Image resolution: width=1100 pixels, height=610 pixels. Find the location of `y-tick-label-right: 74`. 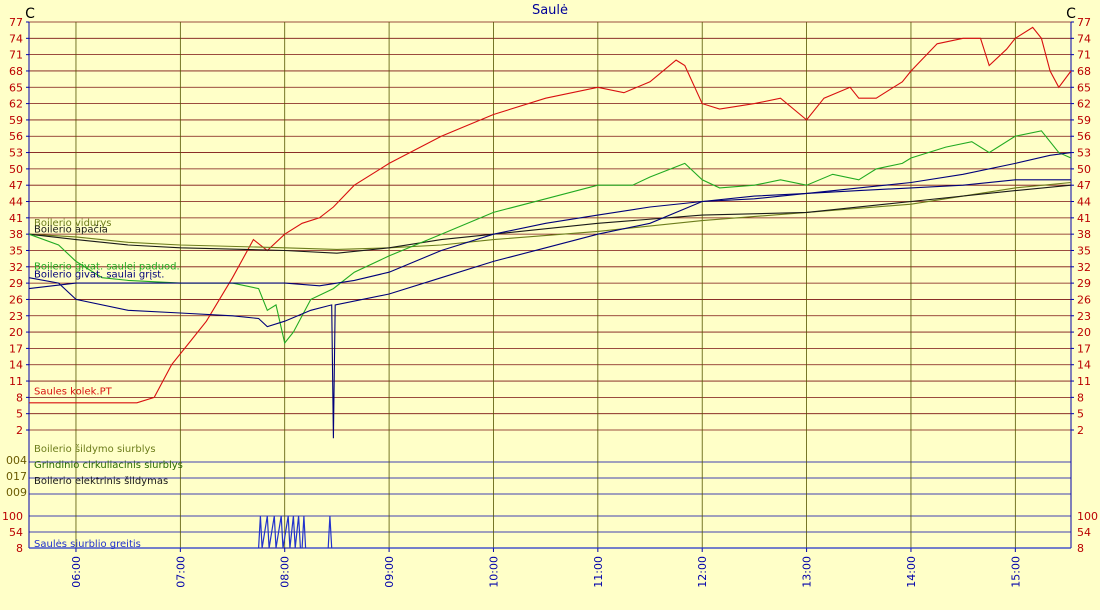

y-tick-label-right: 74 is located at coordinates (1084, 38).